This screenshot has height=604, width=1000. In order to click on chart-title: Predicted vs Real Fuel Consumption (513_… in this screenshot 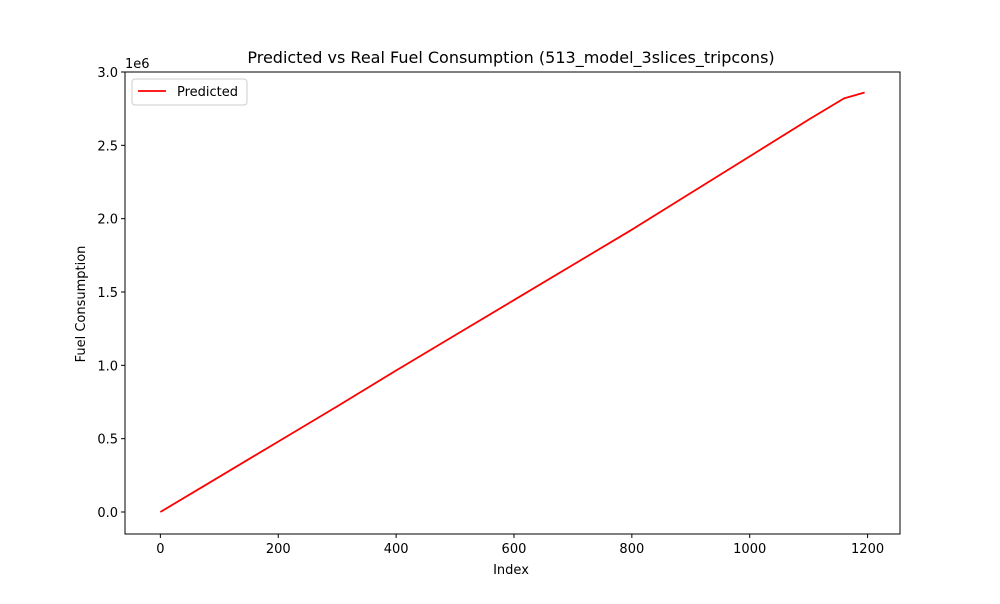, I will do `click(510, 58)`.